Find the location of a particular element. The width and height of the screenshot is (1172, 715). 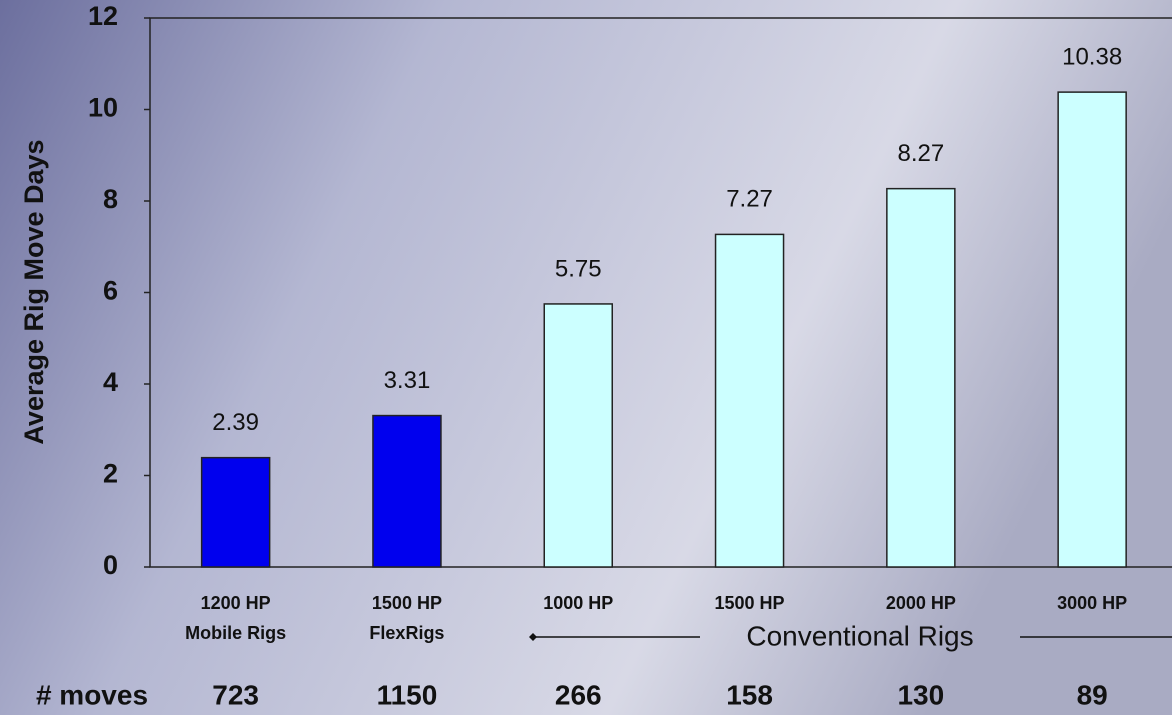

moves-count: 723 is located at coordinates (235, 694).